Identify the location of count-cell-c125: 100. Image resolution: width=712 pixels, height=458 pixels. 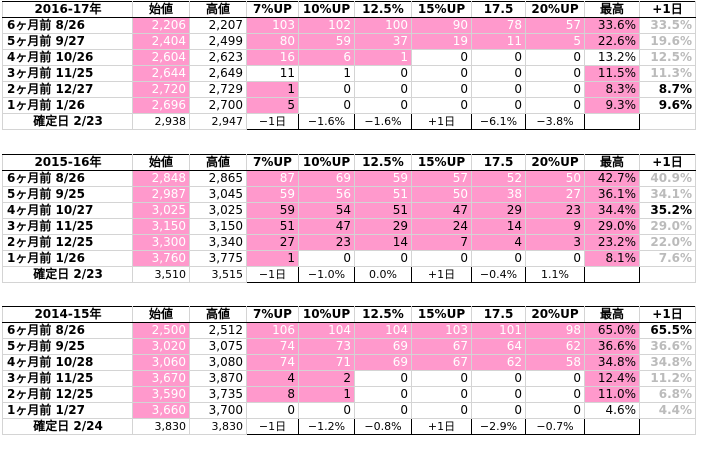
(383, 25).